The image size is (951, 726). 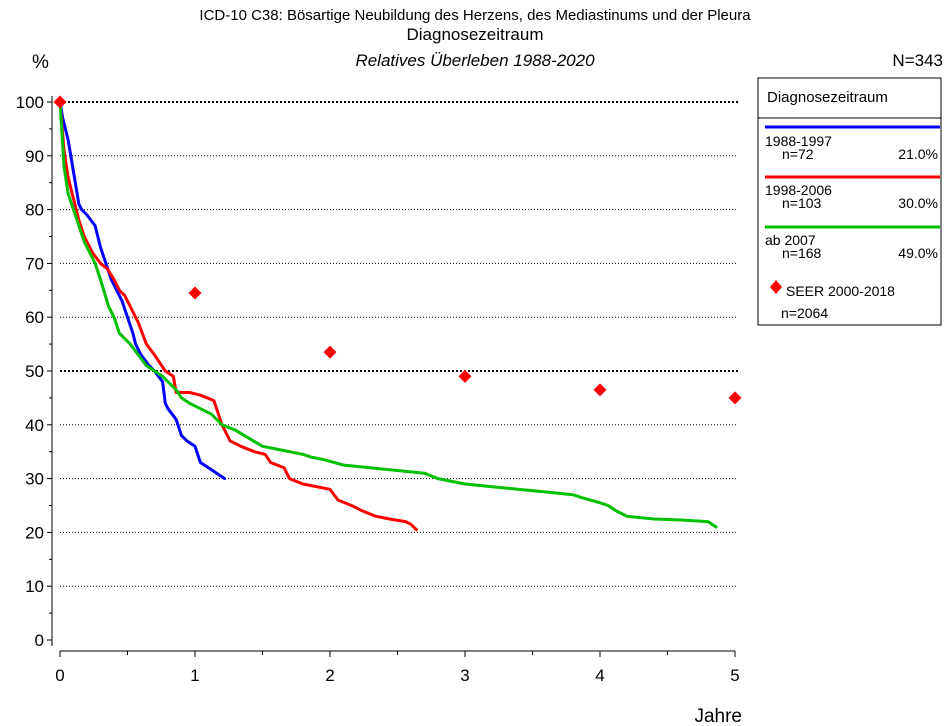 I want to click on legend-seer-label: SEER 2000-2018, so click(x=840, y=291).